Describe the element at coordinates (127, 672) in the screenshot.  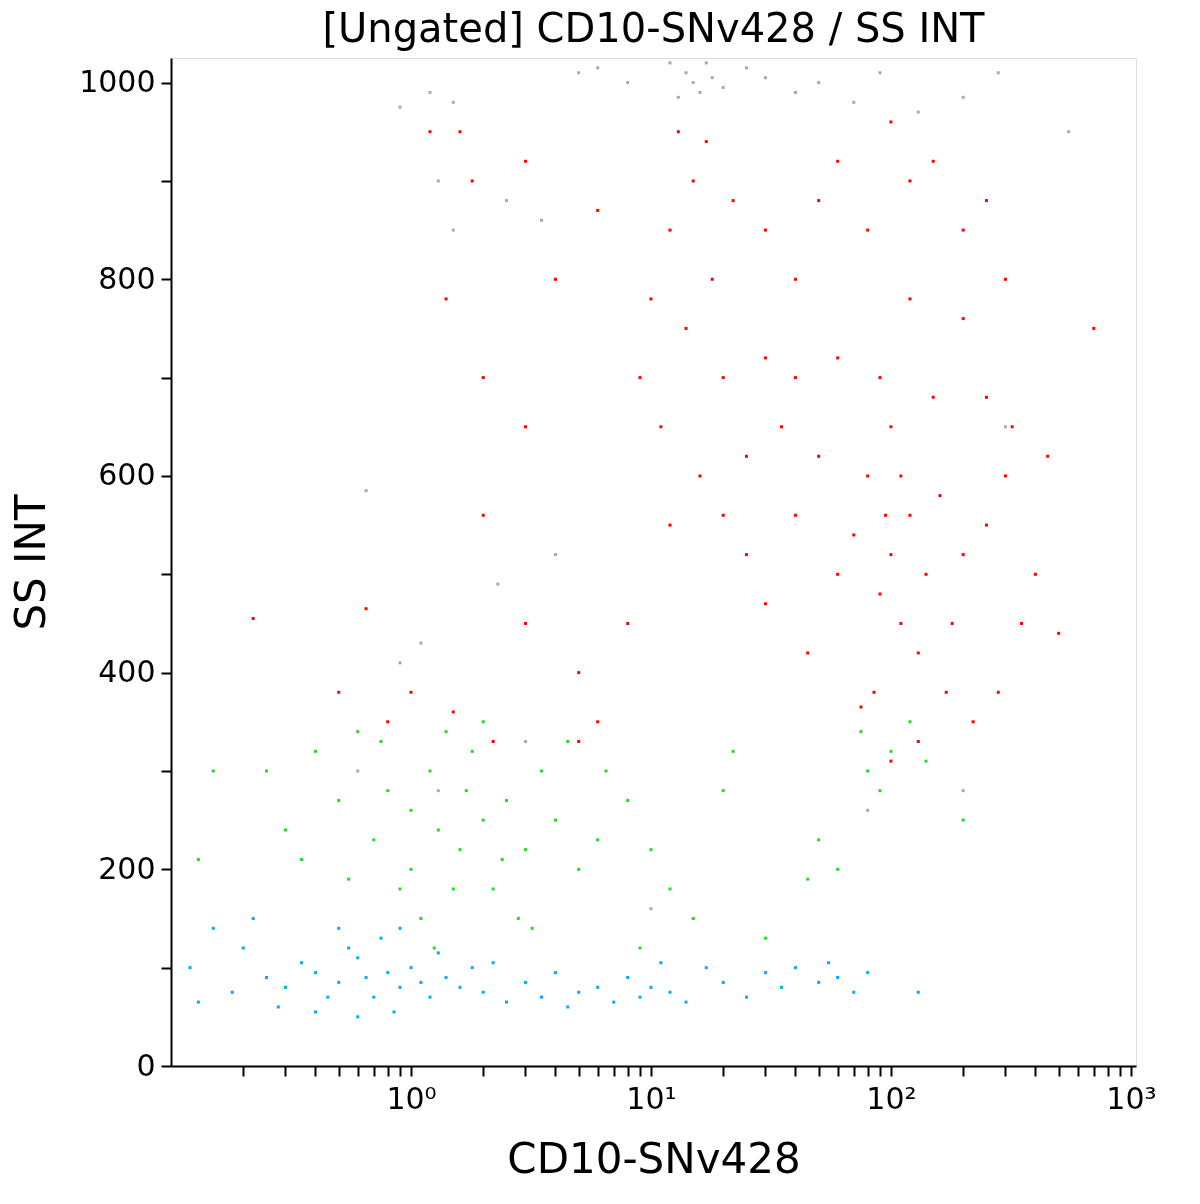
I see `y-tick-label: 400` at that location.